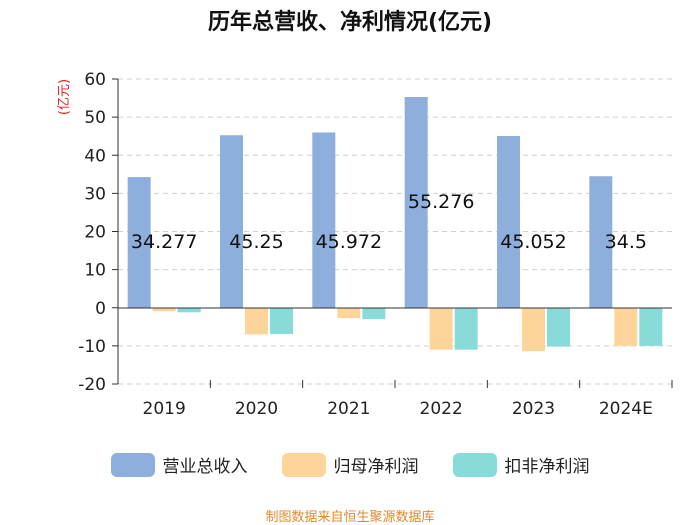 The image size is (700, 525). I want to click on bar-net-profit-2023, so click(533, 329).